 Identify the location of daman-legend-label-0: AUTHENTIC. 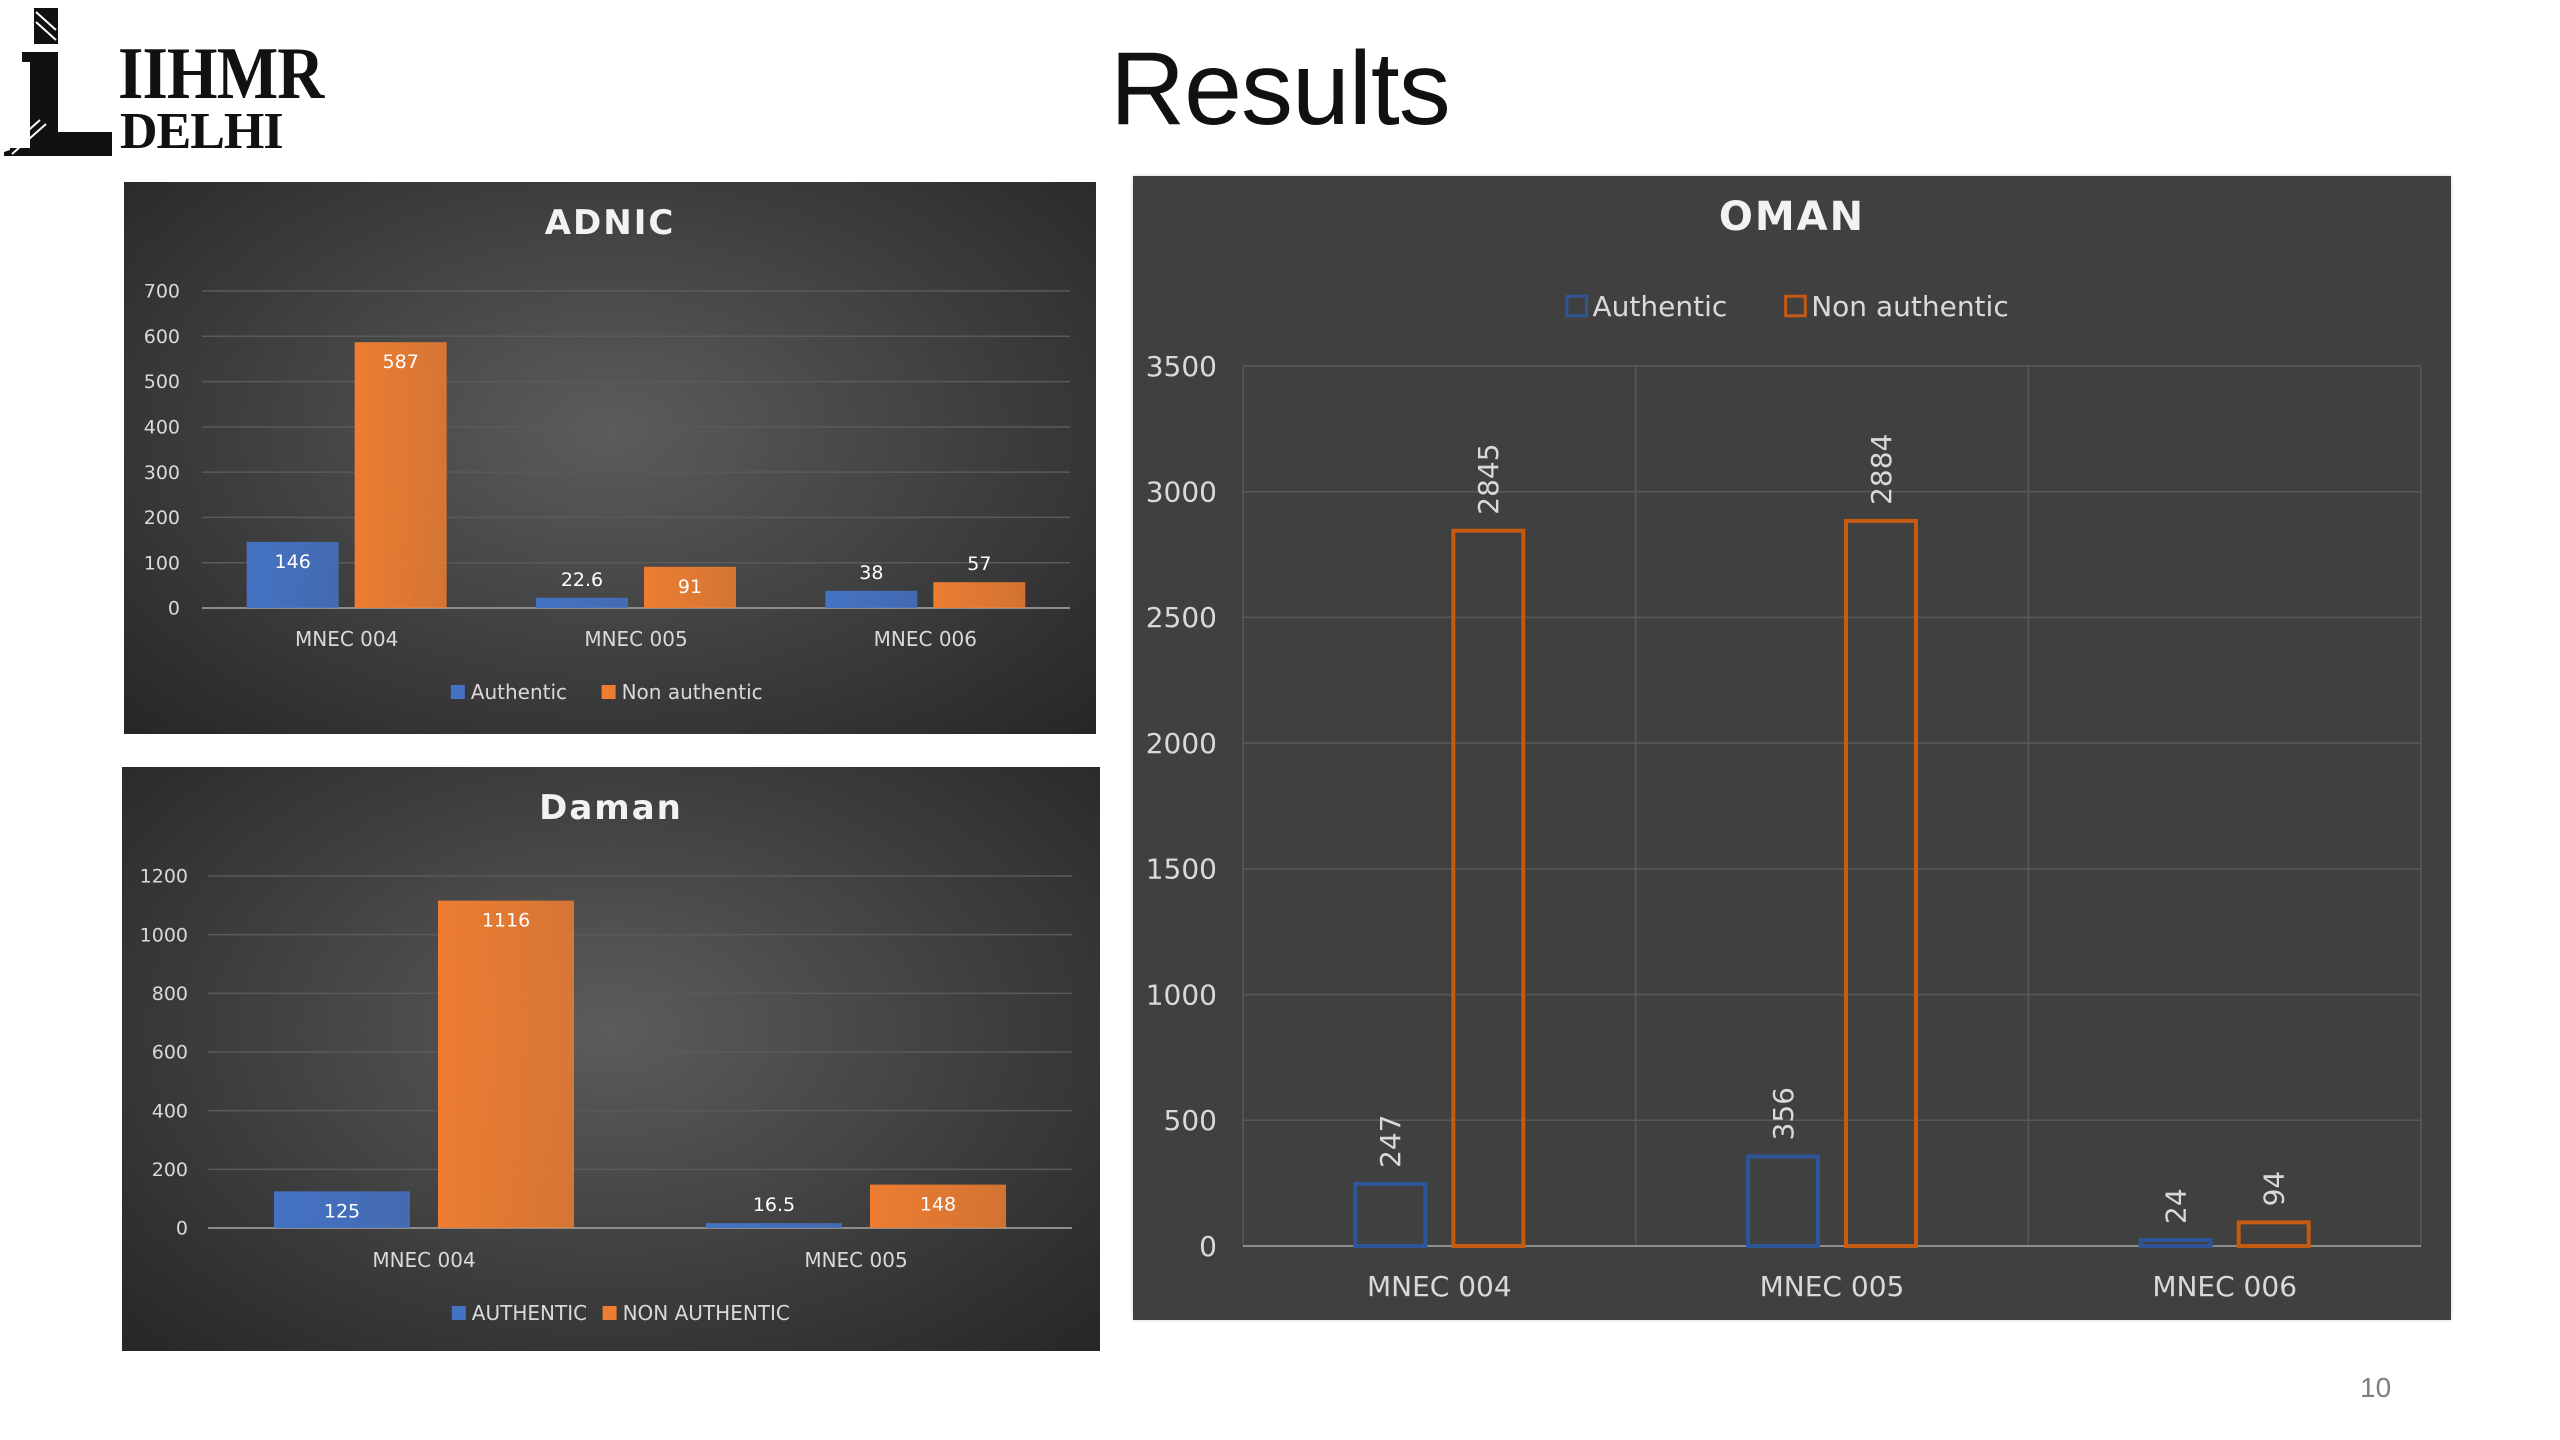
(529, 1313).